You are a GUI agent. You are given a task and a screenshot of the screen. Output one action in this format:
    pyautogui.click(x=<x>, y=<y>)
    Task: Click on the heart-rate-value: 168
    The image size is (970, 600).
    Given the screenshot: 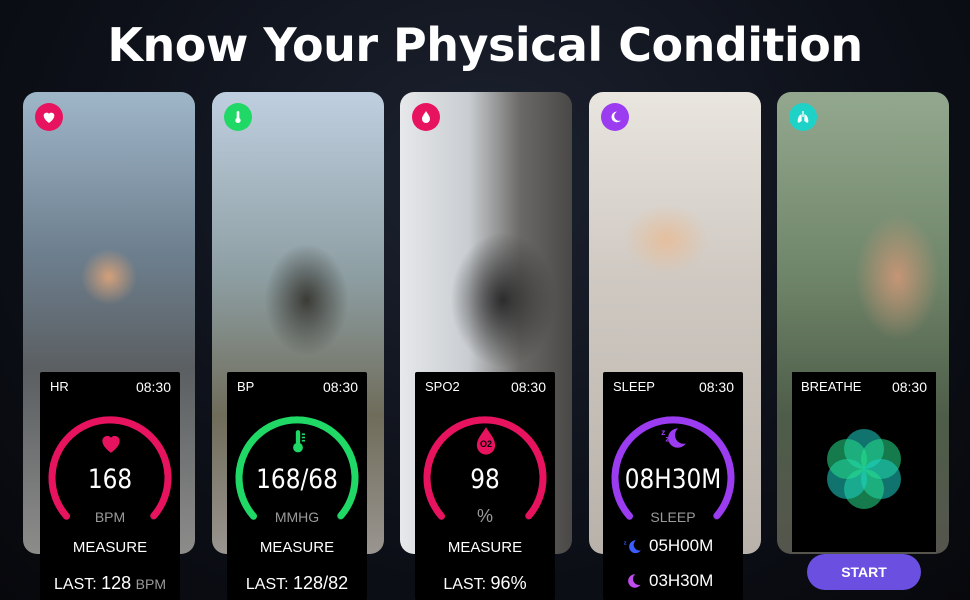 What is the action you would take?
    pyautogui.click(x=110, y=479)
    